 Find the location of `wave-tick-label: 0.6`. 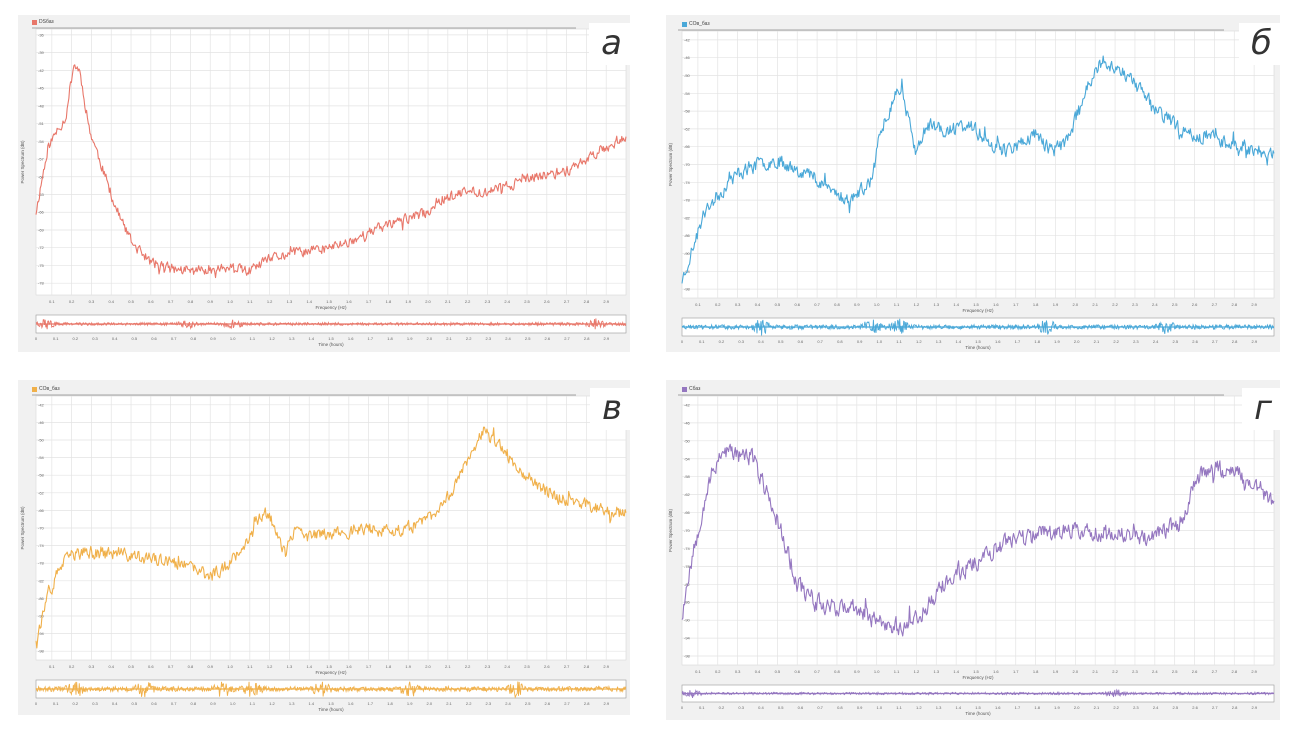

wave-tick-label: 0.6 is located at coordinates (154, 338).